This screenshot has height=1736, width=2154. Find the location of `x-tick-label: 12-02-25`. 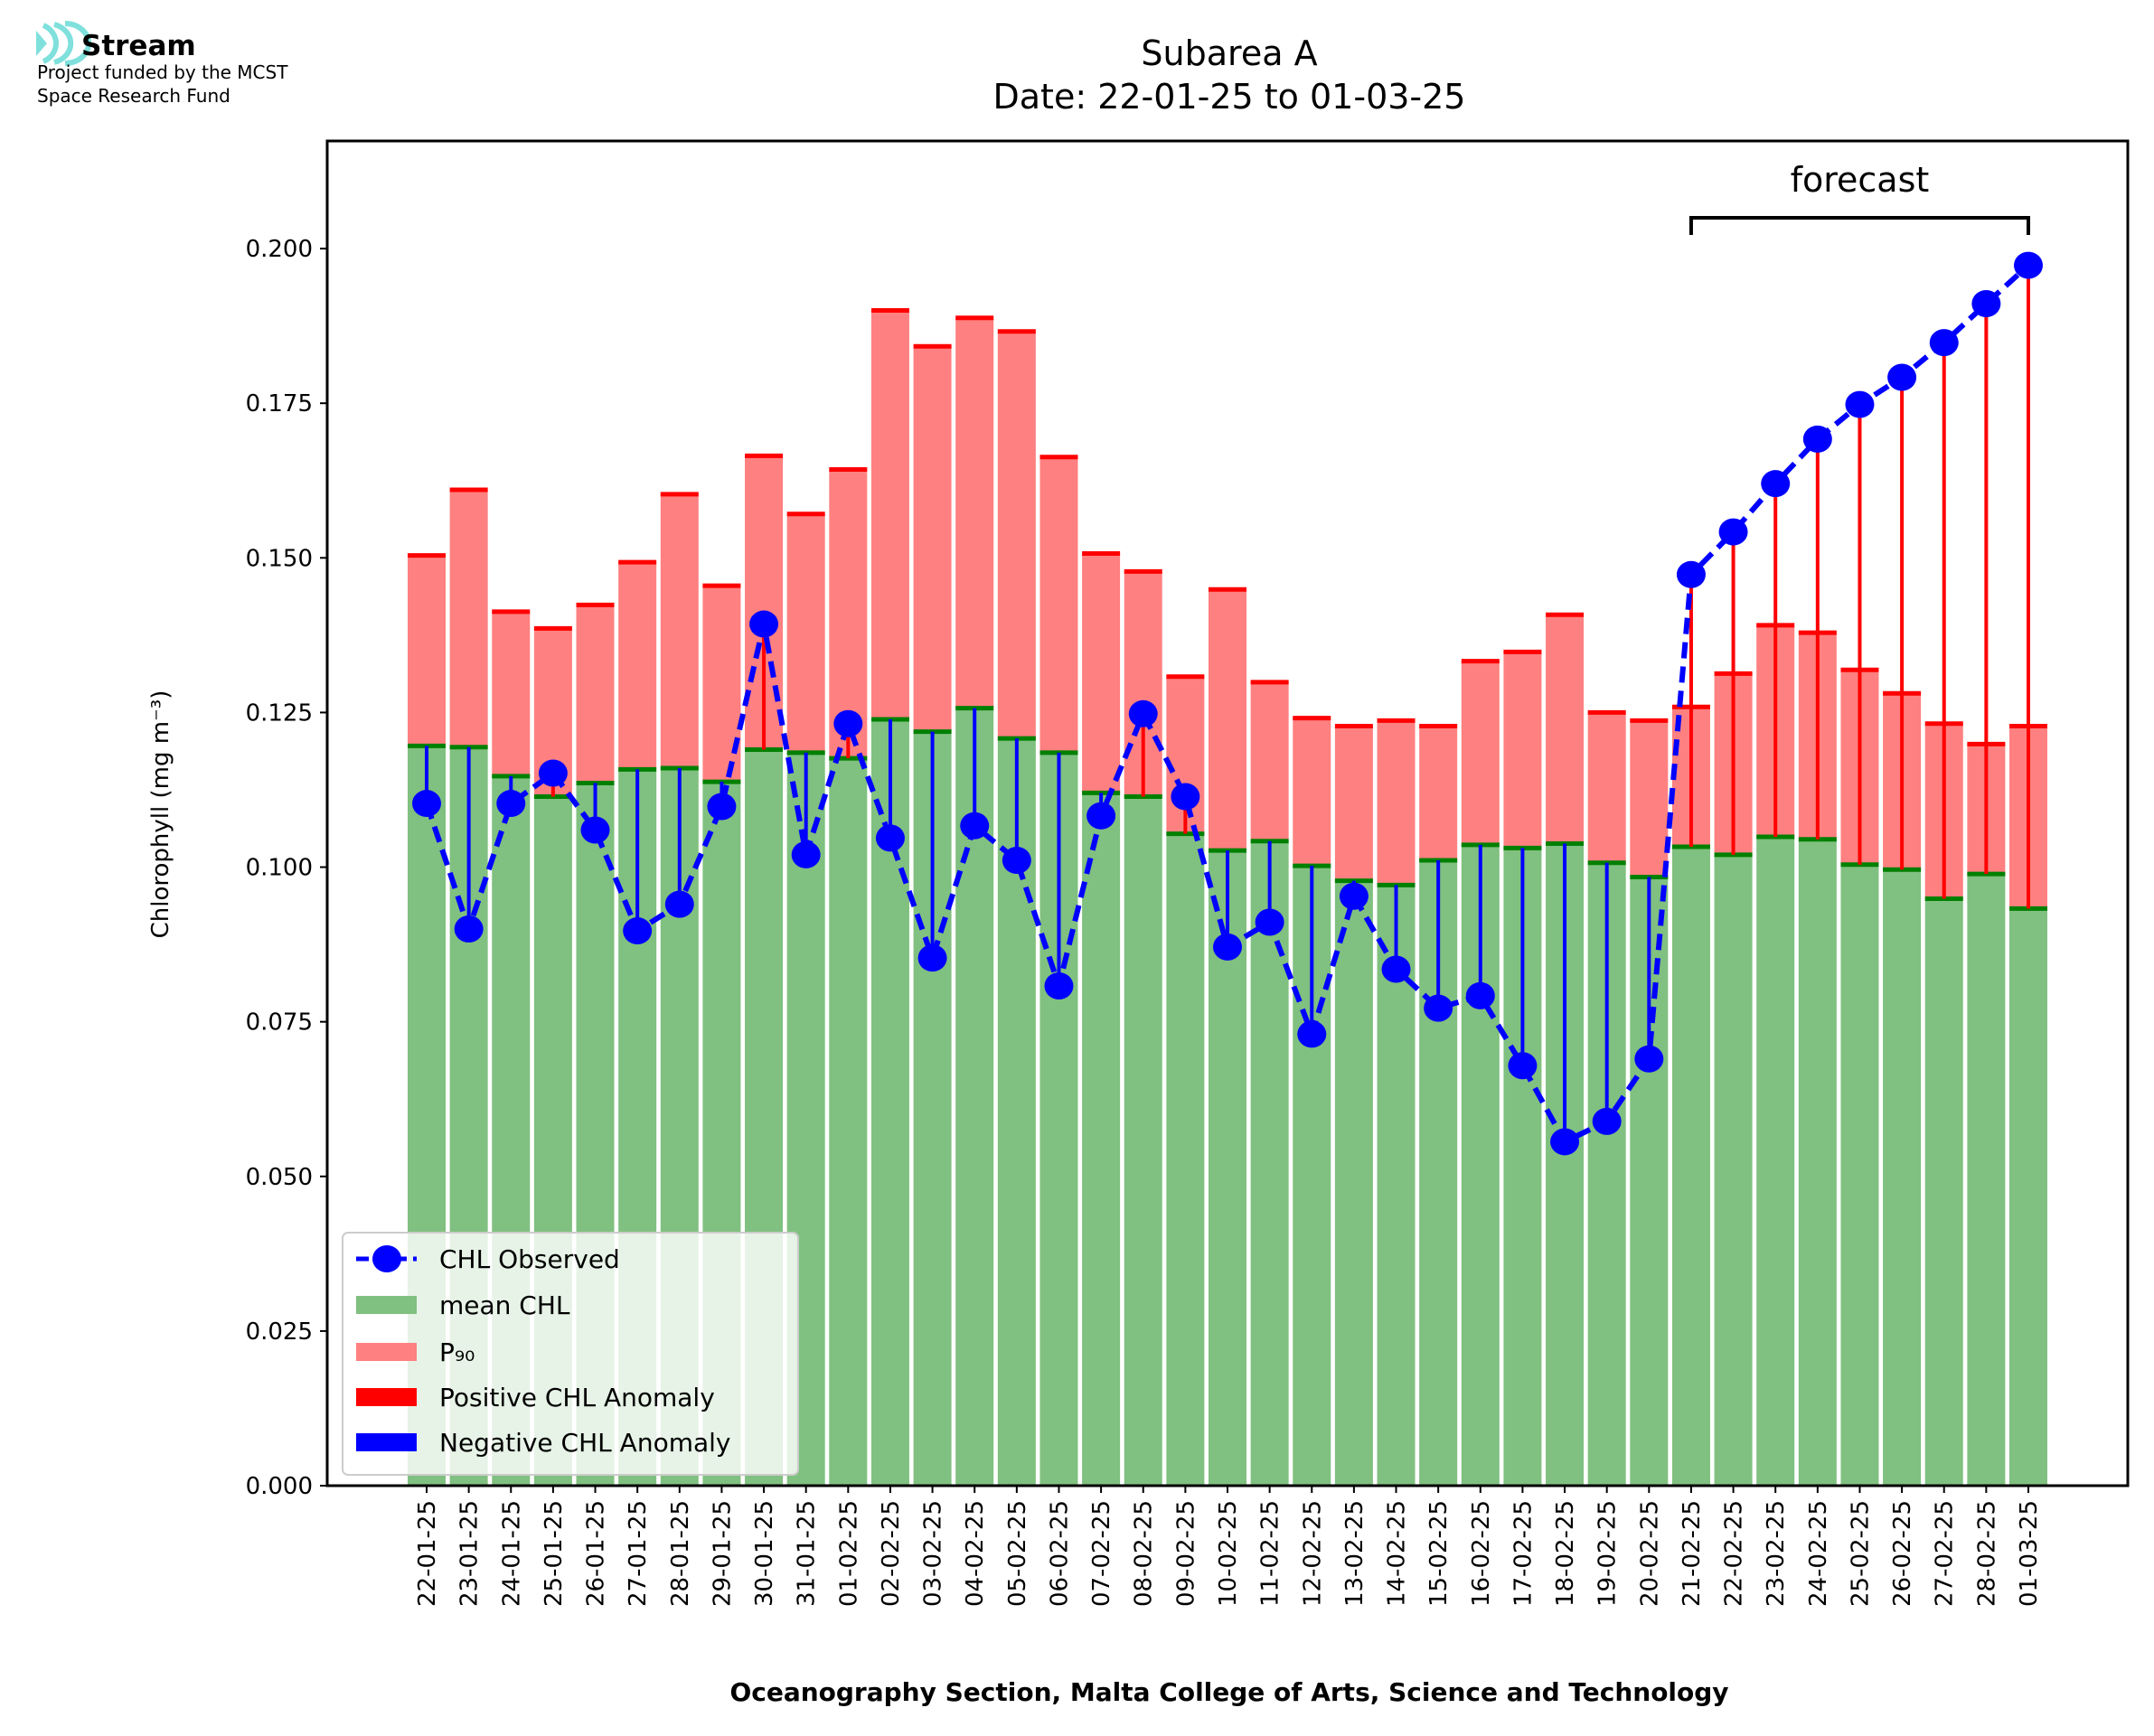

x-tick-label: 12-02-25 is located at coordinates (1312, 1554).